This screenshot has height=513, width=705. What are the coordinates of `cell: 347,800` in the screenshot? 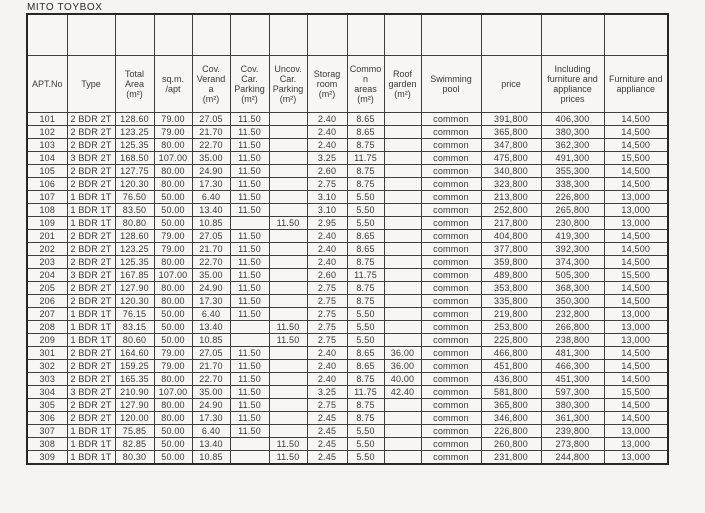 It's located at (511, 144).